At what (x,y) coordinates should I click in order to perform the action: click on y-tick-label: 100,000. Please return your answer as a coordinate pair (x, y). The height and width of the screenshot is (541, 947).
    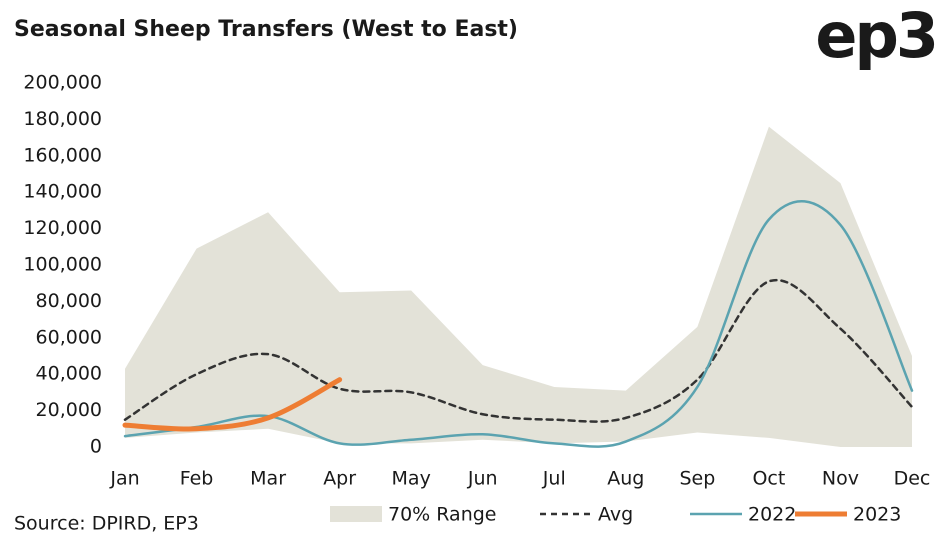
    Looking at the image, I should click on (62, 265).